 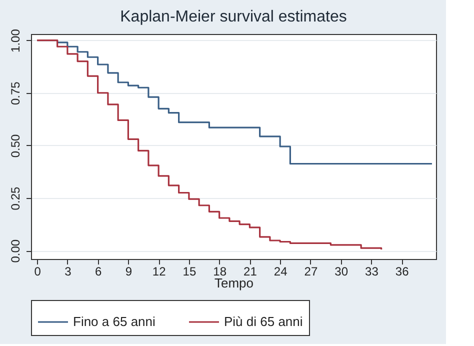 What do you see at coordinates (220, 271) in the screenshot?
I see `x-tick-label: 18` at bounding box center [220, 271].